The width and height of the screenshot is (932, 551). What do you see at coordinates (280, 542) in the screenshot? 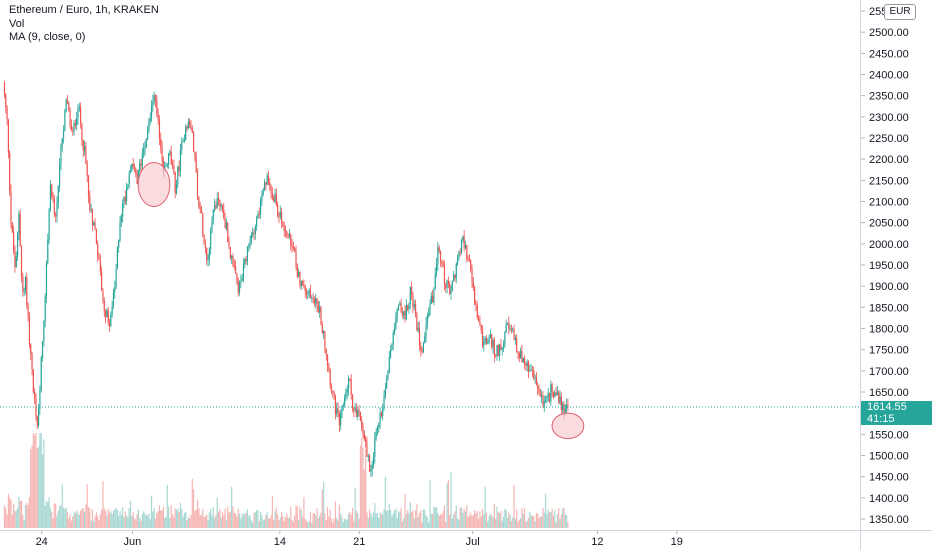
I see `time-tick-label: 14` at bounding box center [280, 542].